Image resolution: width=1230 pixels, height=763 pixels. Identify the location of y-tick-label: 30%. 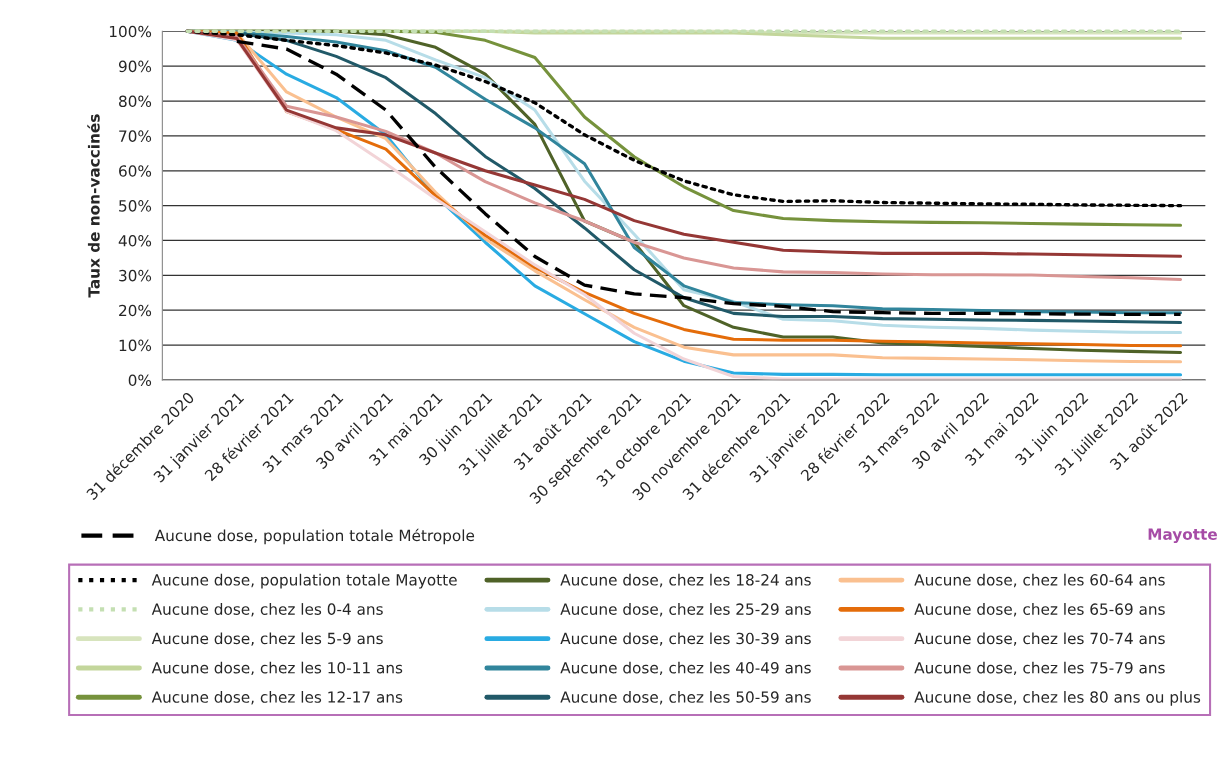
(135, 275).